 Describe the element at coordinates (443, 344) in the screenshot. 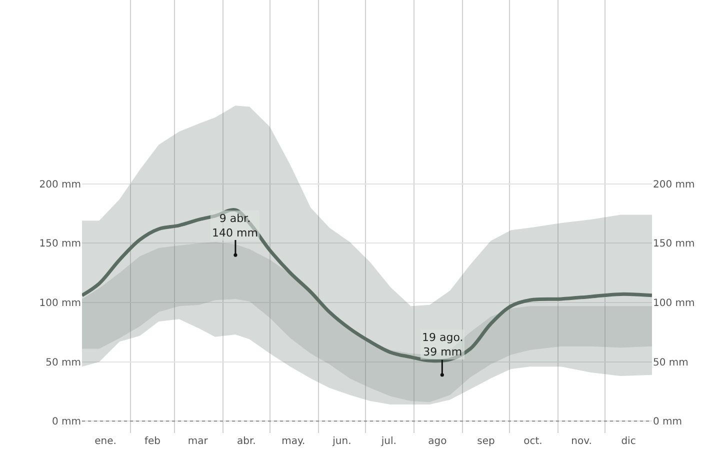

I see `annotation: 19 ago. 39 mm` at that location.